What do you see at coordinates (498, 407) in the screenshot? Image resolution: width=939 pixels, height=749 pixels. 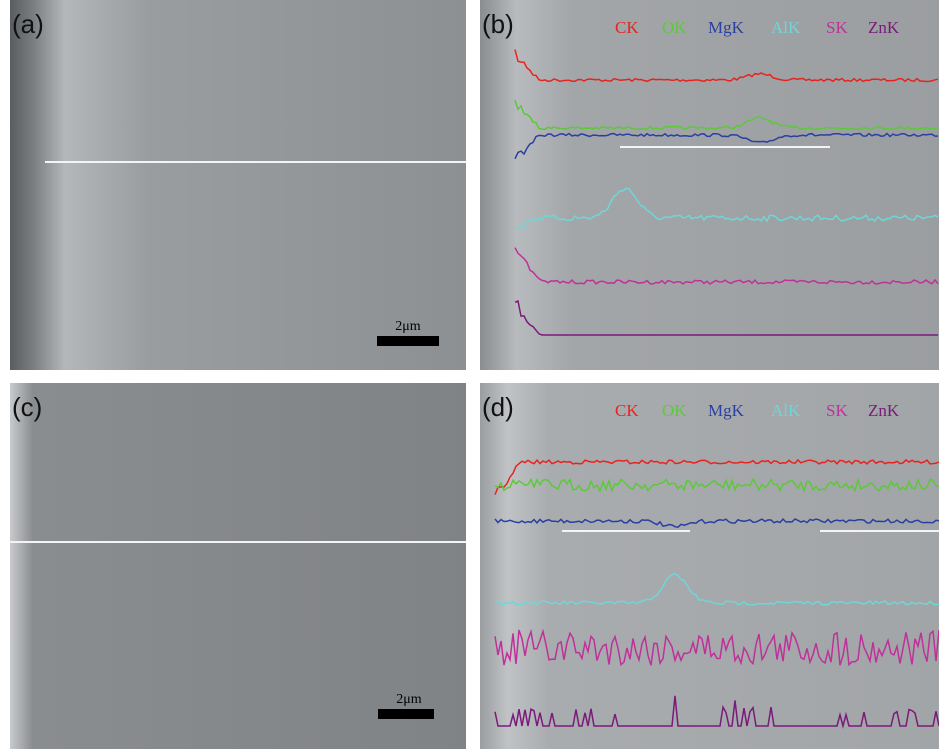 I see `panel-label: (d)` at bounding box center [498, 407].